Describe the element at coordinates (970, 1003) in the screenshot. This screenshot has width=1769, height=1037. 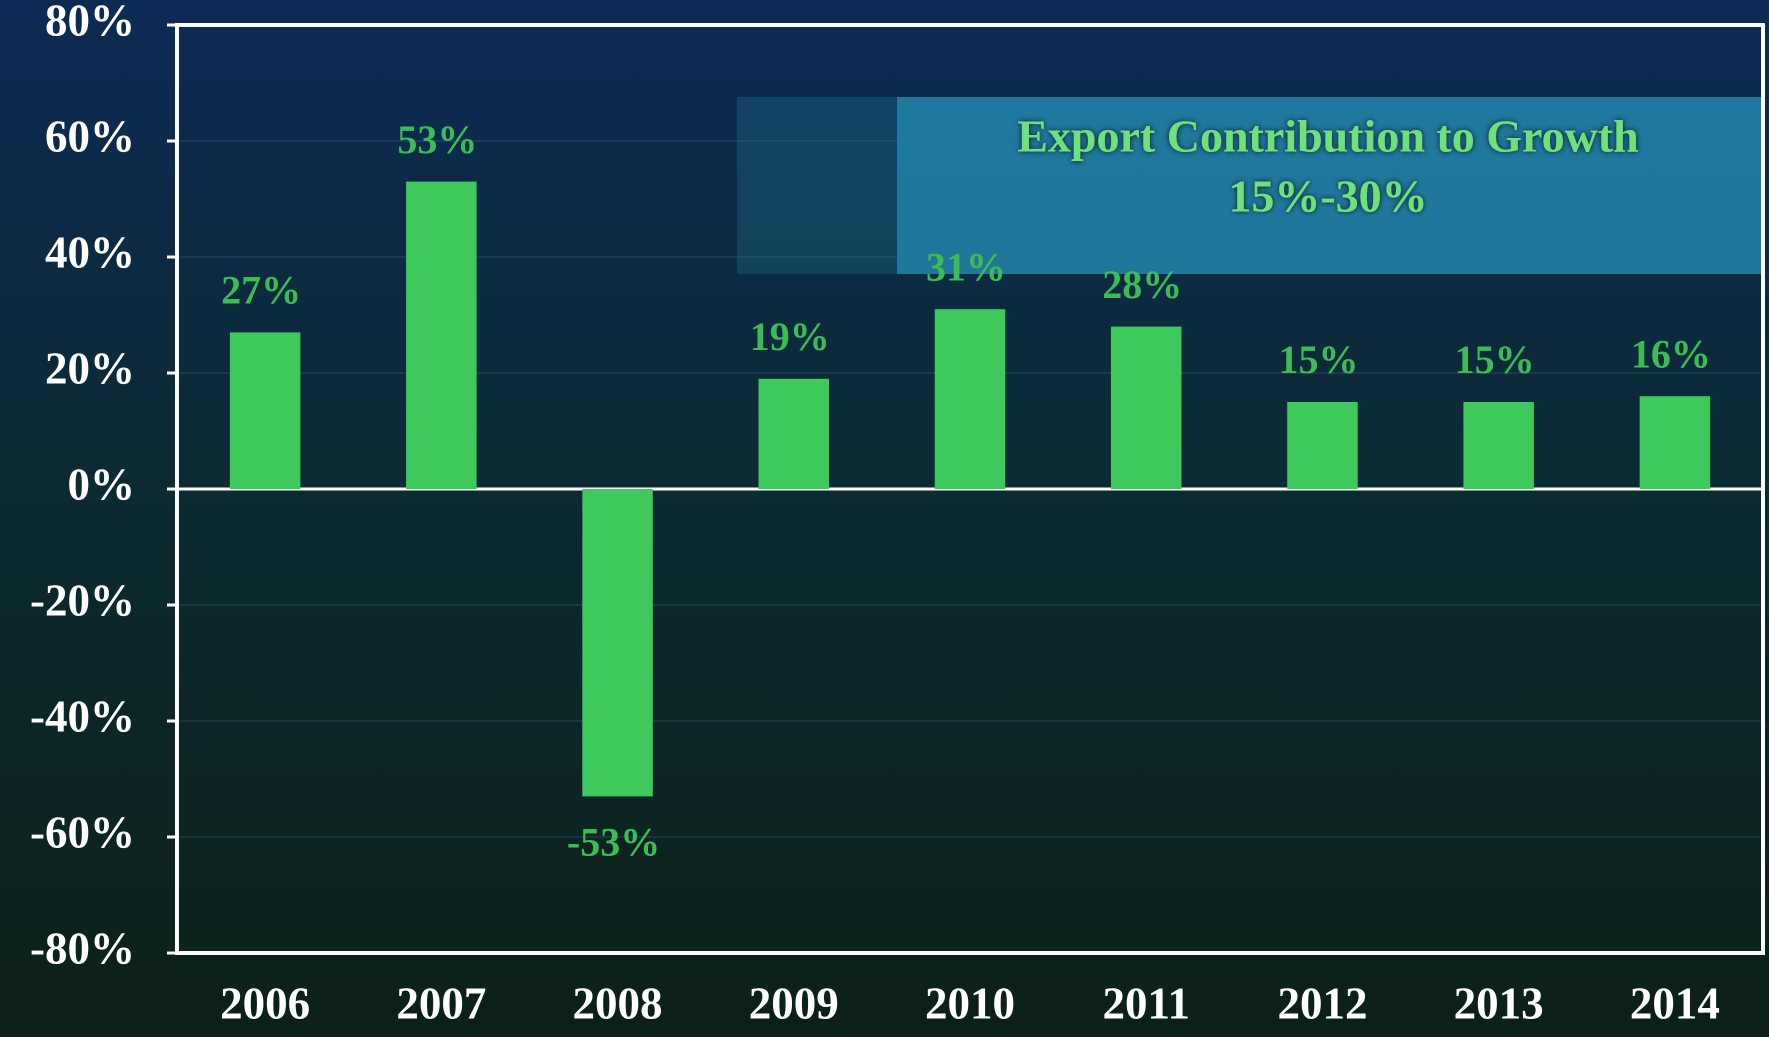
I see `x-tick-label: 2010` at that location.